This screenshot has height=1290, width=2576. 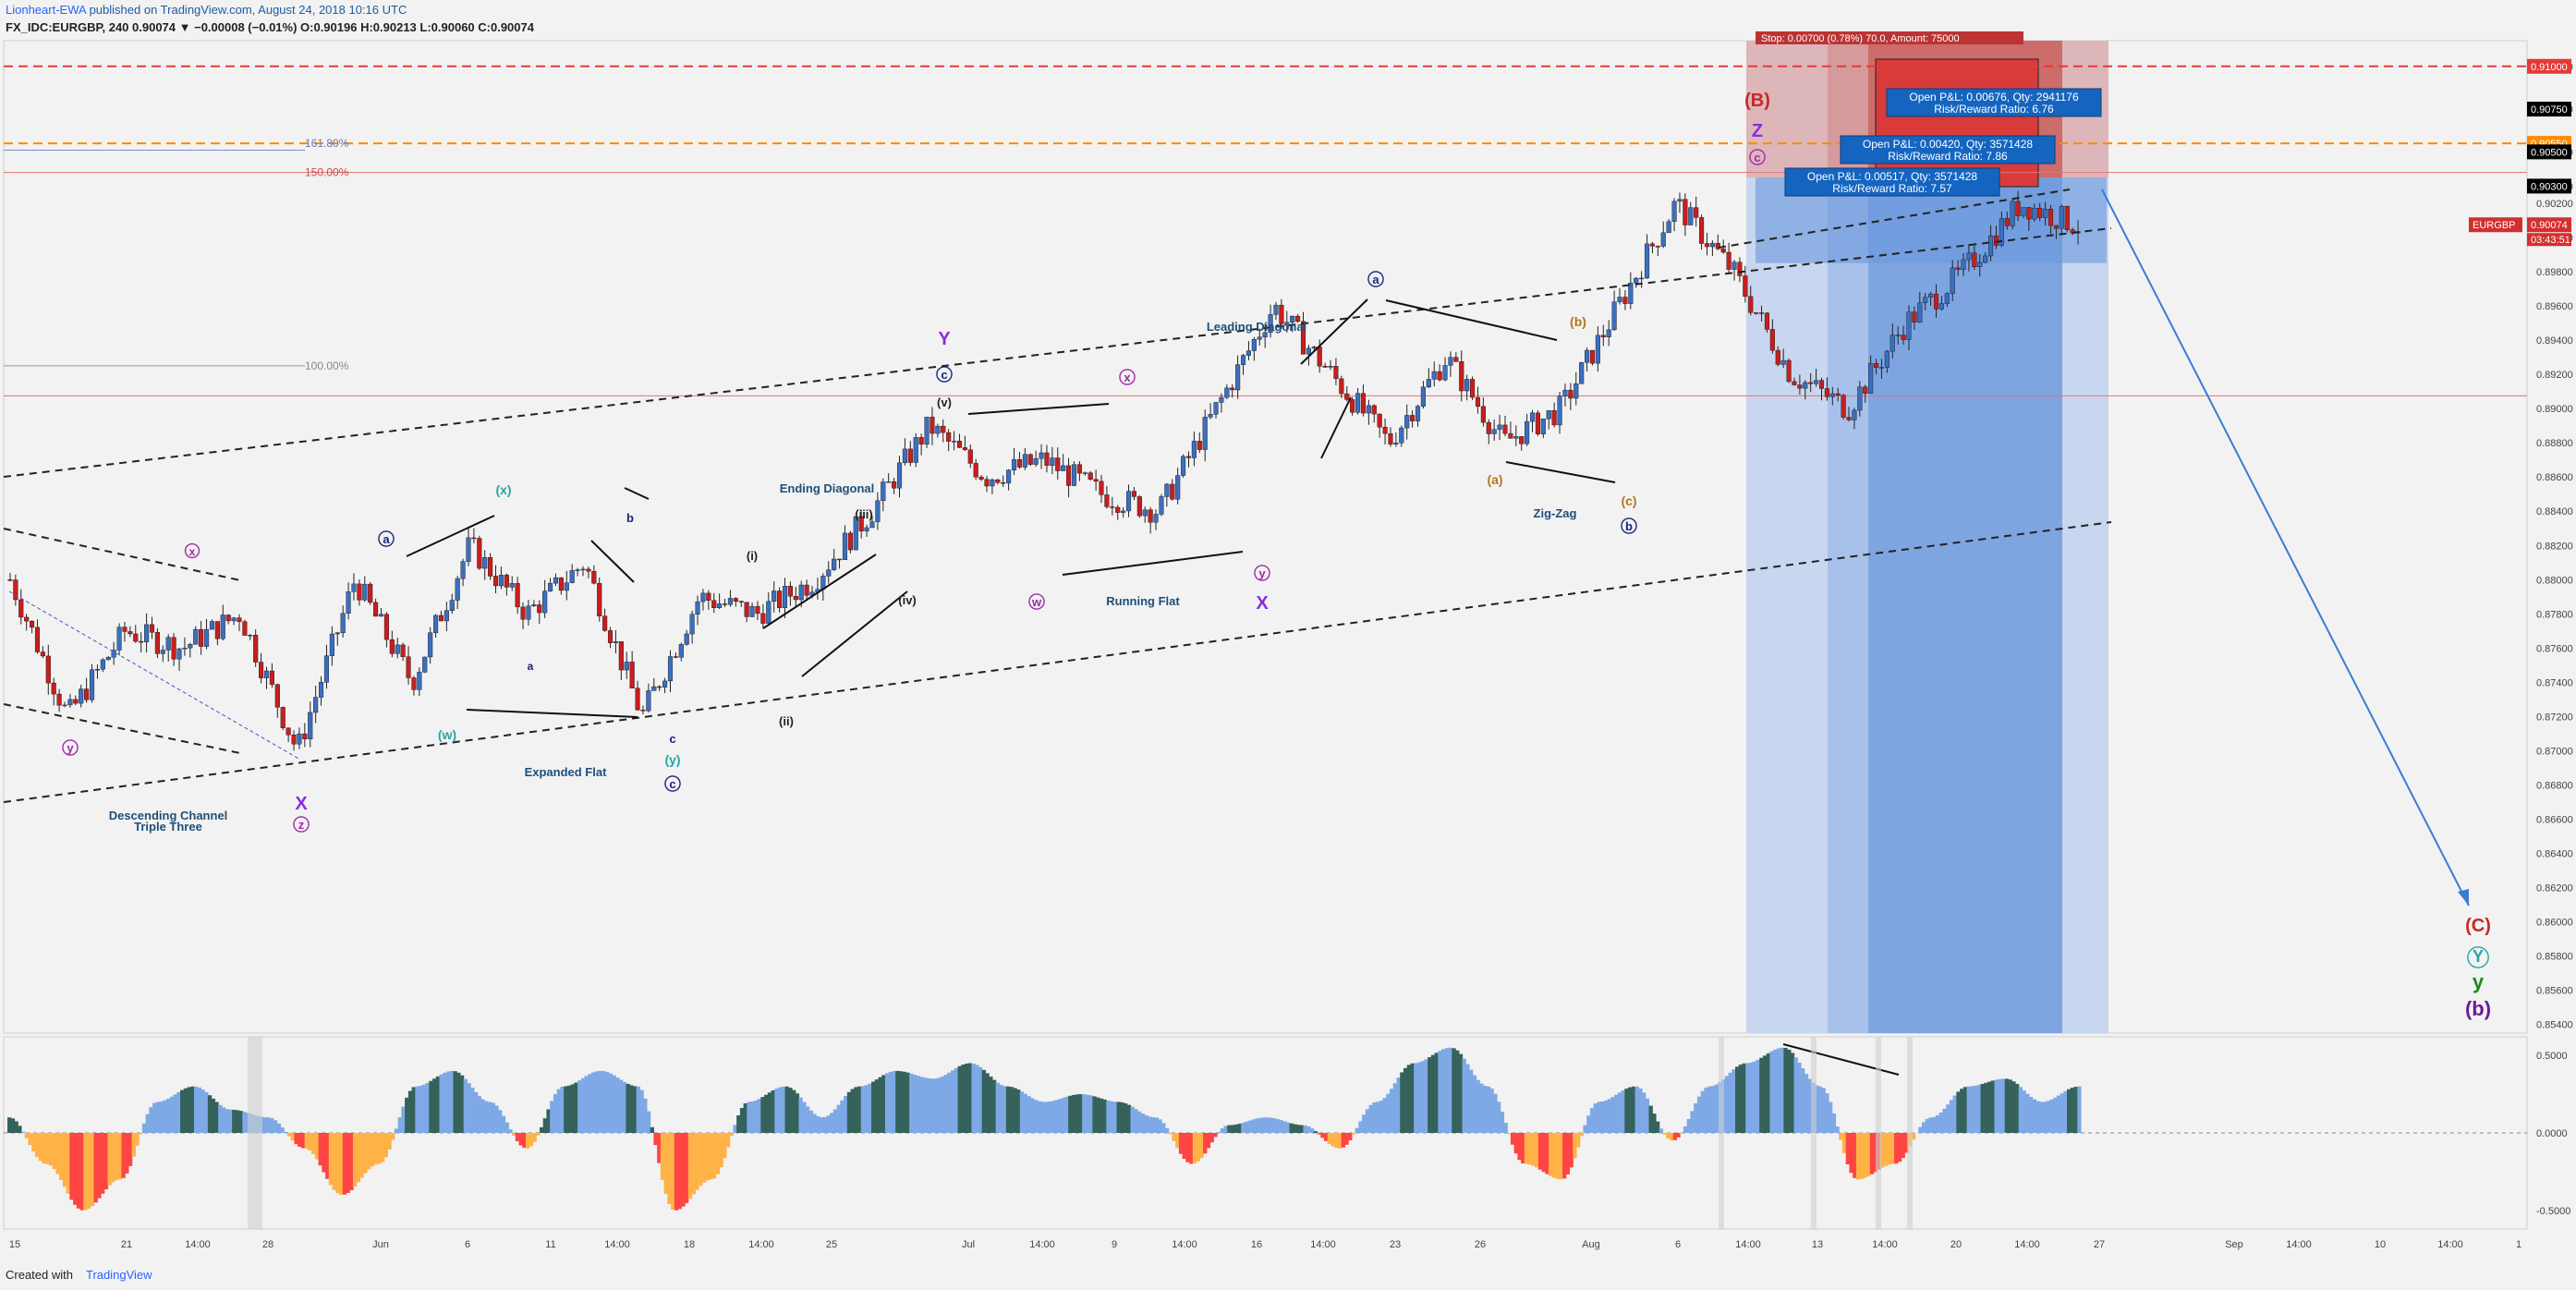 What do you see at coordinates (1994, 109) in the screenshot?
I see `position-rr: Risk/Reward Ratio: 6.76` at bounding box center [1994, 109].